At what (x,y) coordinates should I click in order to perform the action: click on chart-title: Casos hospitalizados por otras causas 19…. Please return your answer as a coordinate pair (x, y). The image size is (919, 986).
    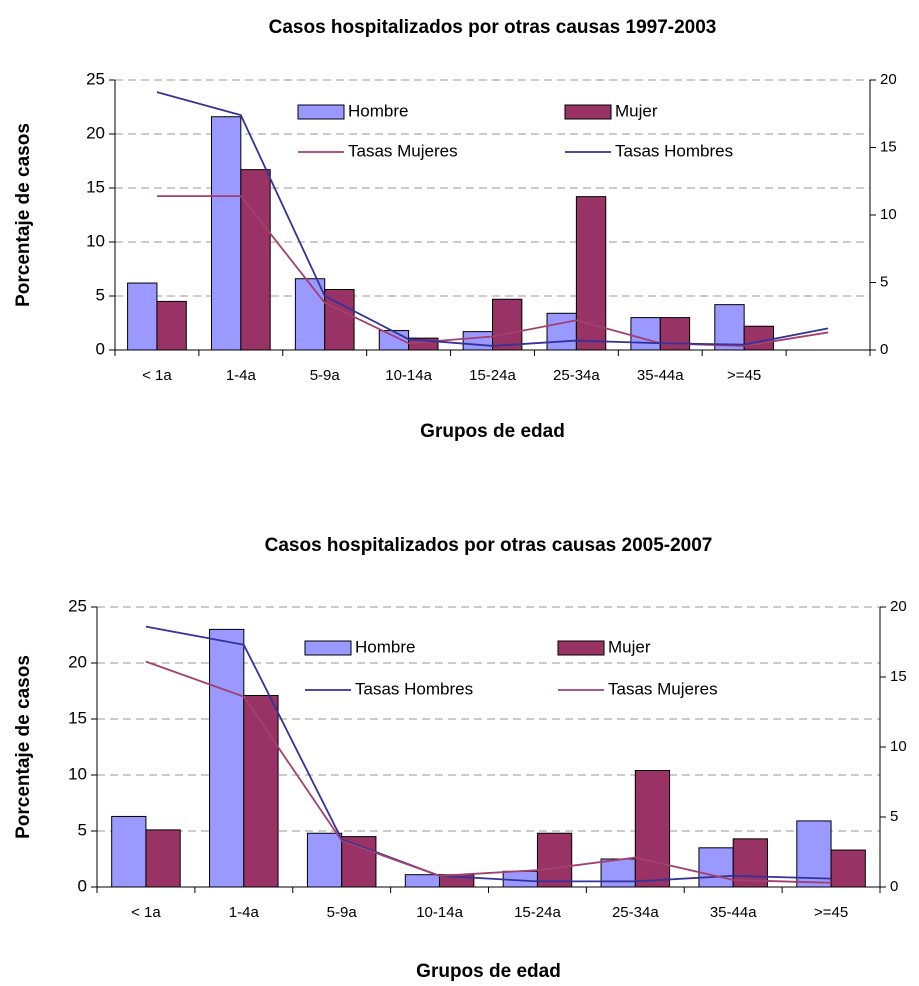
    Looking at the image, I should click on (493, 27).